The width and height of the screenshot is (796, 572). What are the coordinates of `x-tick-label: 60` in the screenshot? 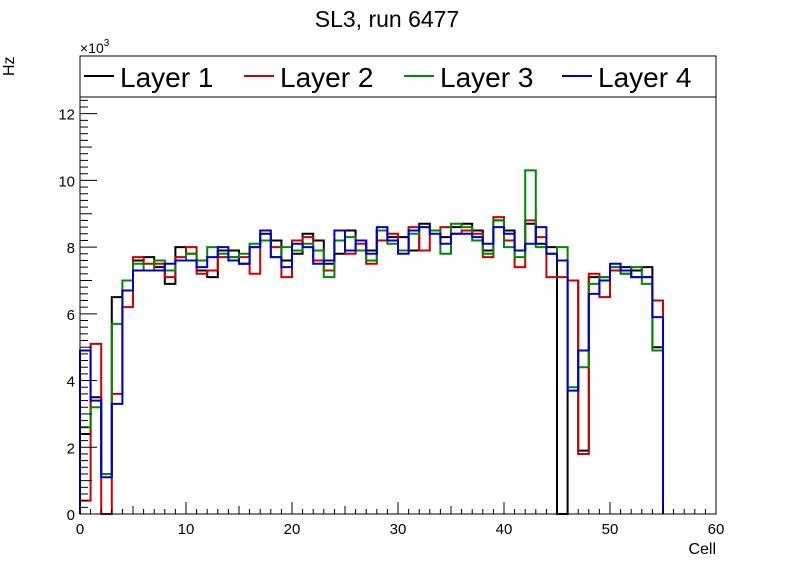 It's located at (716, 529).